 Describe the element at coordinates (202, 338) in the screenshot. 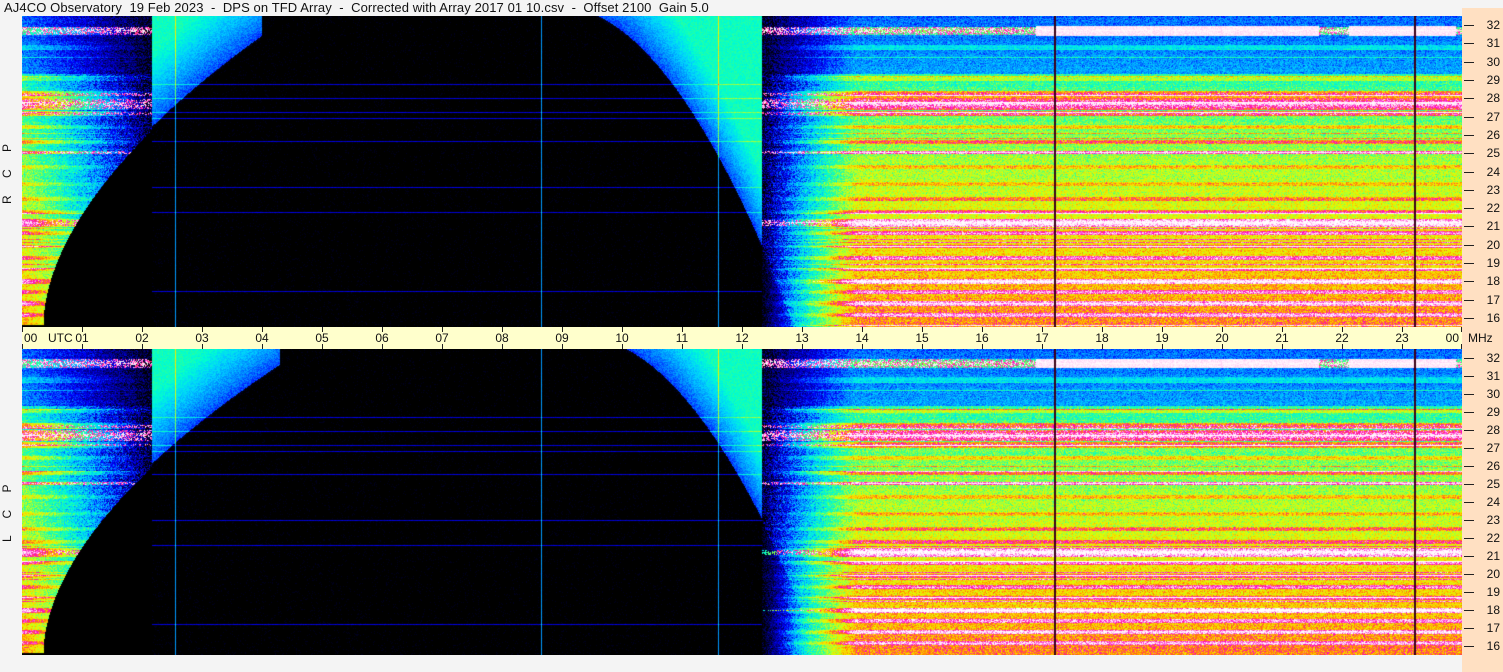

I see `time-tick-label: 03` at that location.